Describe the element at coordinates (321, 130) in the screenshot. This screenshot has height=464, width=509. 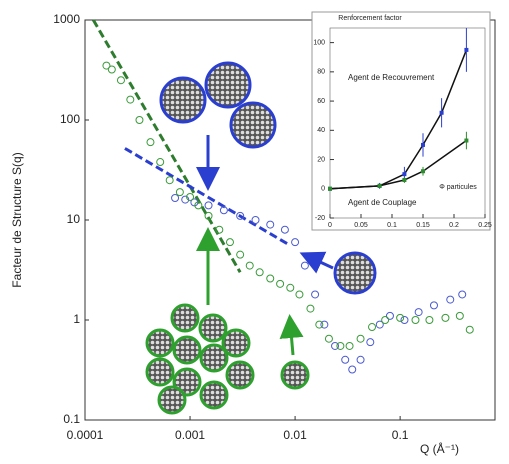
I see `y-tick-label: 40` at that location.